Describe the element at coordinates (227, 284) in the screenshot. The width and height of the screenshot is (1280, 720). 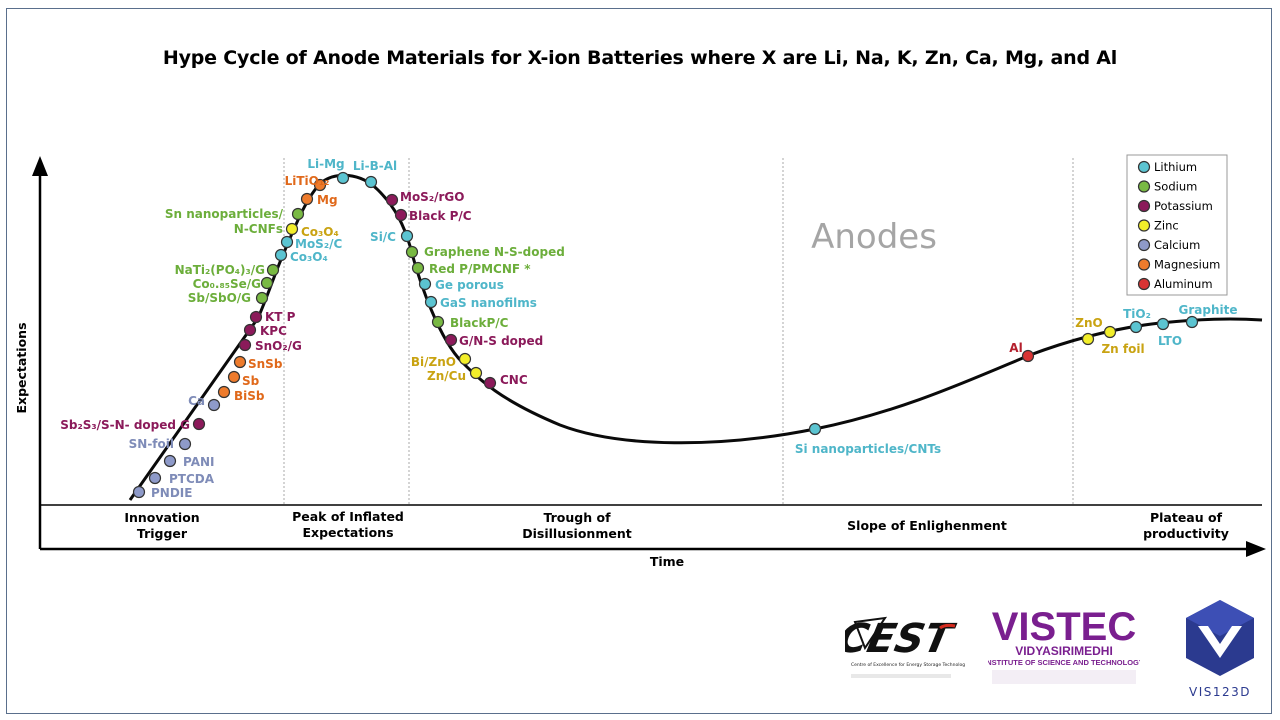
I see `label-co-se-g: Co₀.₈₅Se/G` at that location.